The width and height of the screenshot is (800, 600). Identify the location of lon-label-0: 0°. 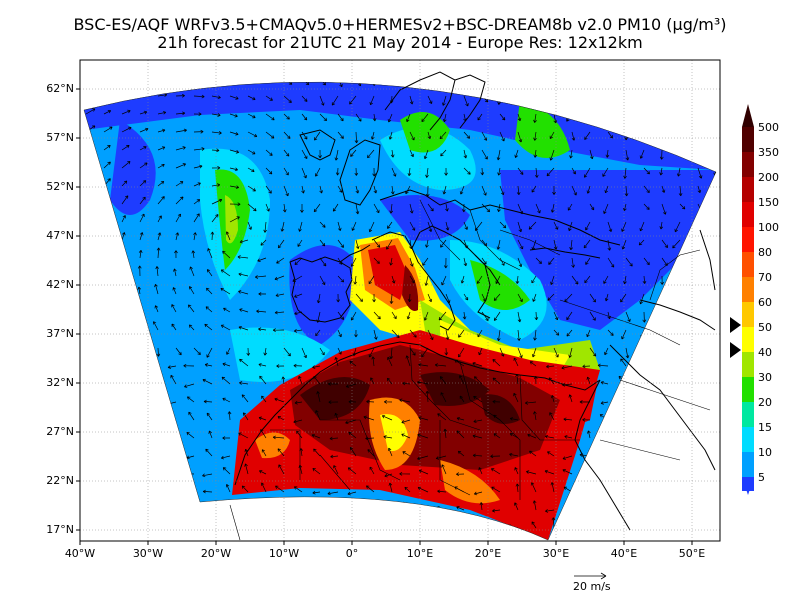
(352, 553).